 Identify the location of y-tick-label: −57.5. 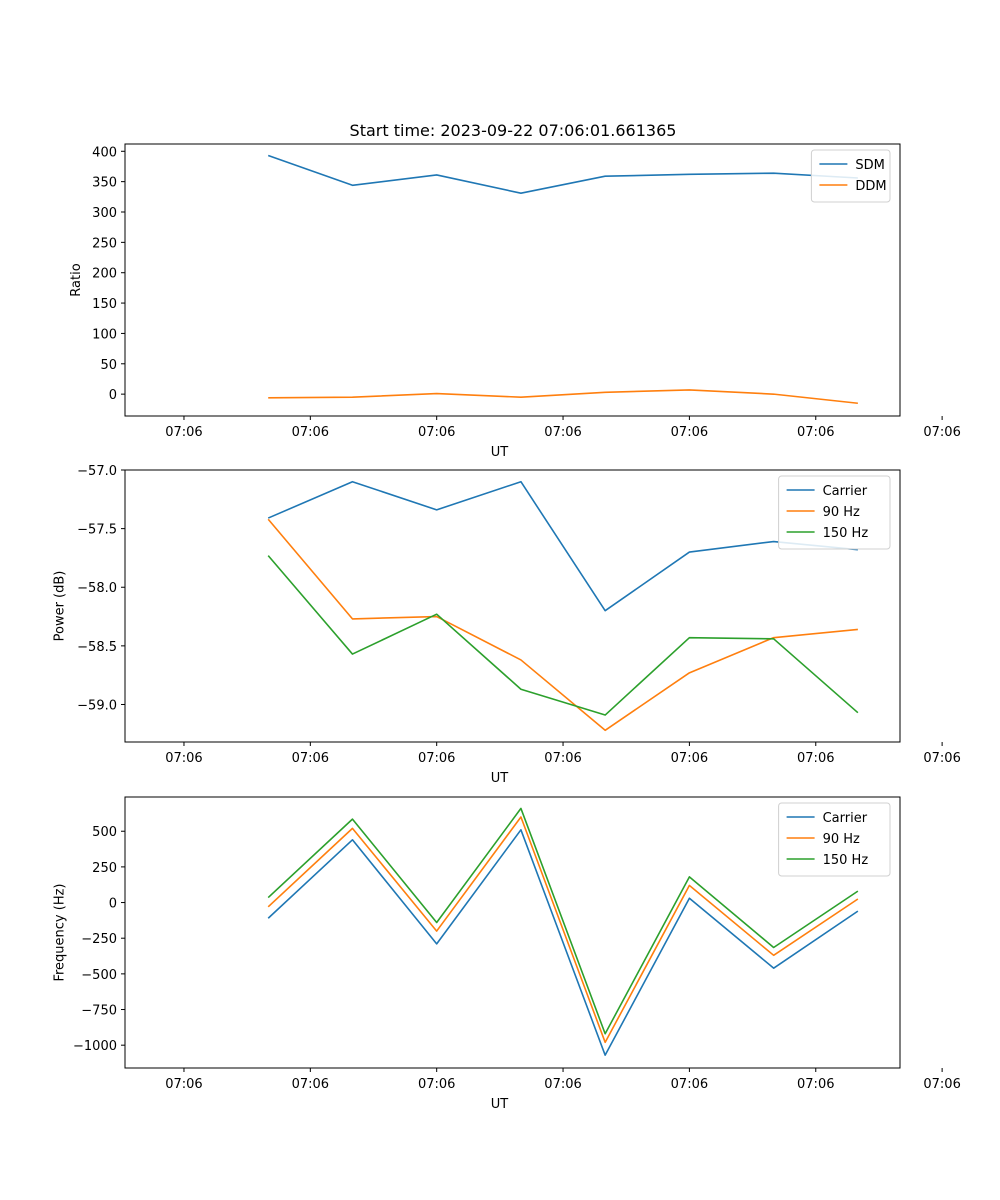
(97, 530).